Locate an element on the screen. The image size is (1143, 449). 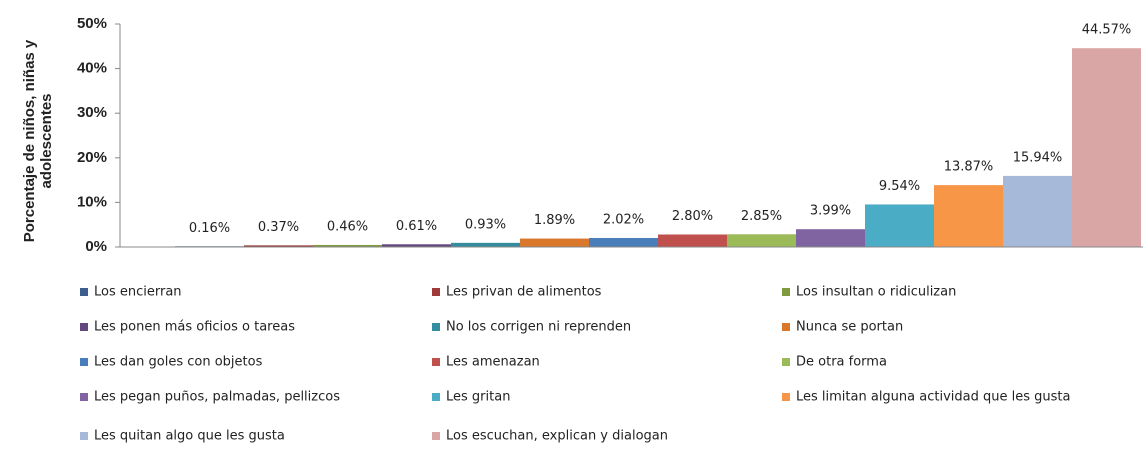
legend-label: Les pegan puños, palmadas, pellizcos is located at coordinates (217, 397).